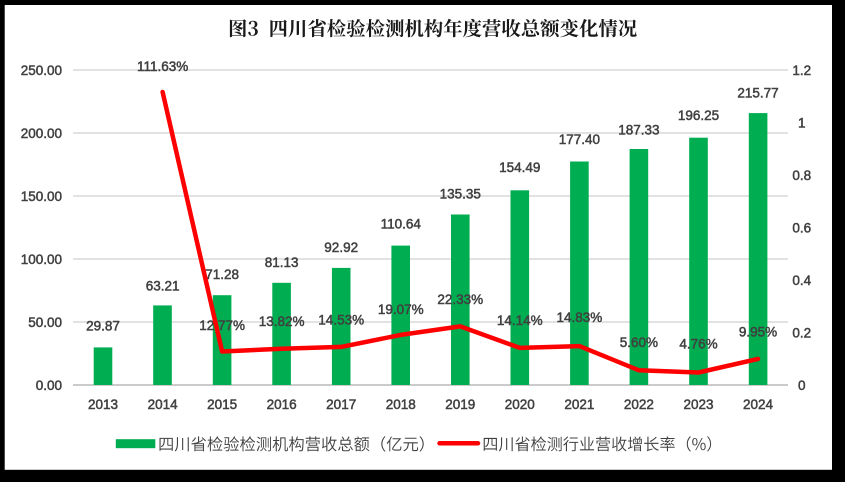  What do you see at coordinates (41, 133) in the screenshot?
I see `svg-text: 200.00` at bounding box center [41, 133].